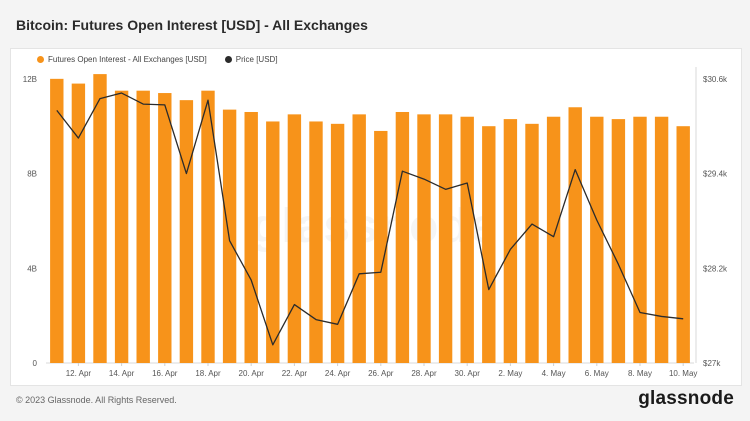 The width and height of the screenshot is (750, 421). What do you see at coordinates (597, 373) in the screenshot?
I see `x-tick-label: 6. May` at bounding box center [597, 373].